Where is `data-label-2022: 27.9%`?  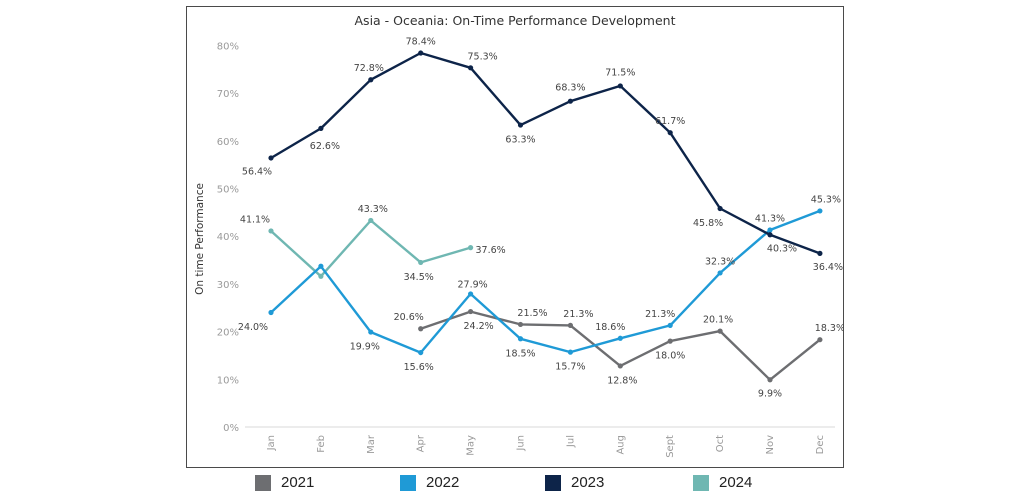 data-label-2022: 27.9% is located at coordinates (473, 284).